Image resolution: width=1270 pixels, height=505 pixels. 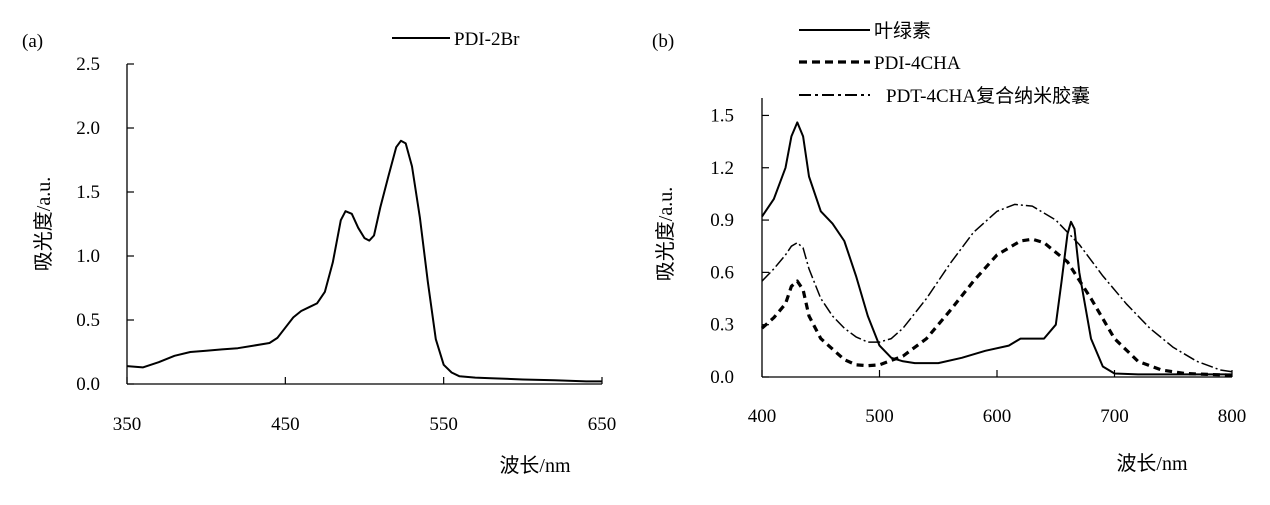 What do you see at coordinates (879, 416) in the screenshot?
I see `x-tick-label: 500` at bounding box center [879, 416].